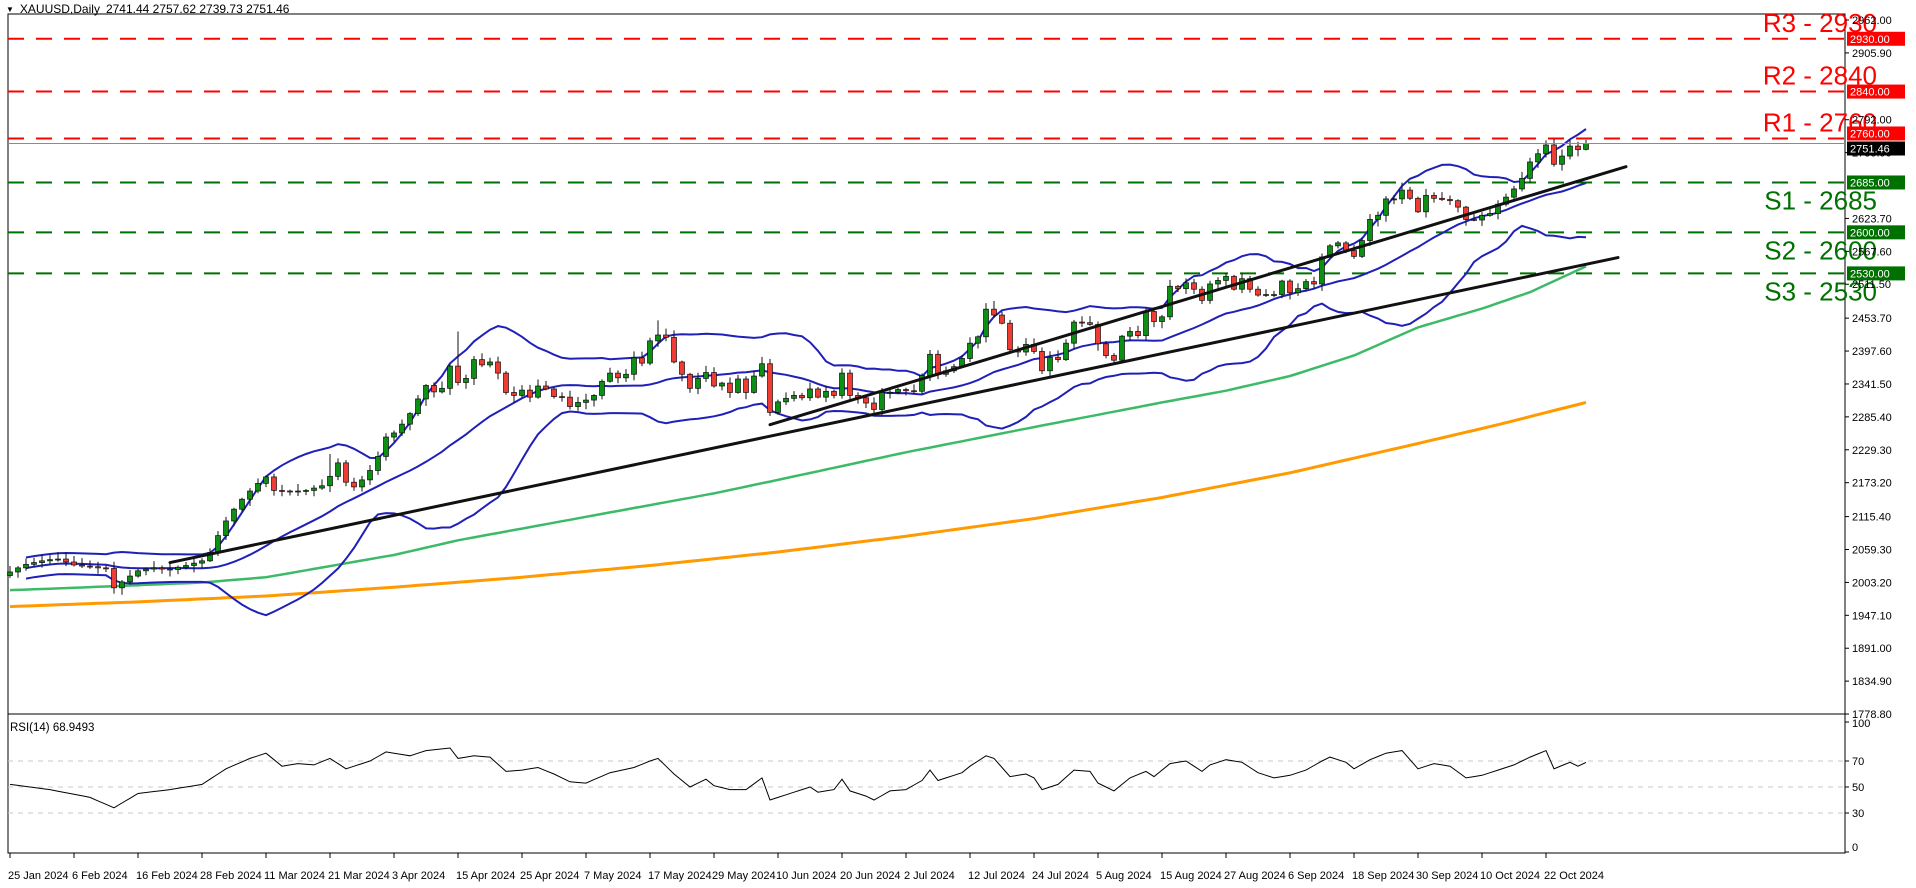 The height and width of the screenshot is (888, 1916). Describe the element at coordinates (1876, 232) in the screenshot. I see `sr-level-badge-S2-bg` at that location.